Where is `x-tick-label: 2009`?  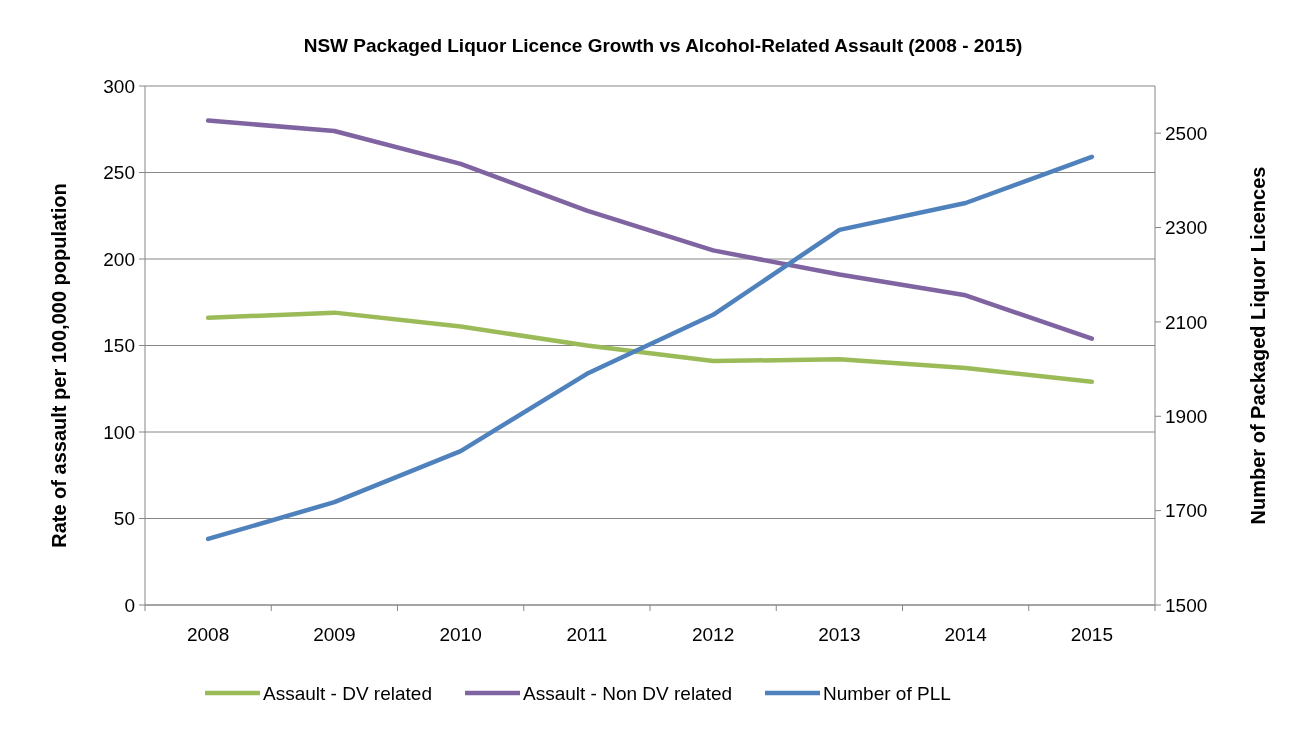
x-tick-label: 2009 is located at coordinates (334, 634).